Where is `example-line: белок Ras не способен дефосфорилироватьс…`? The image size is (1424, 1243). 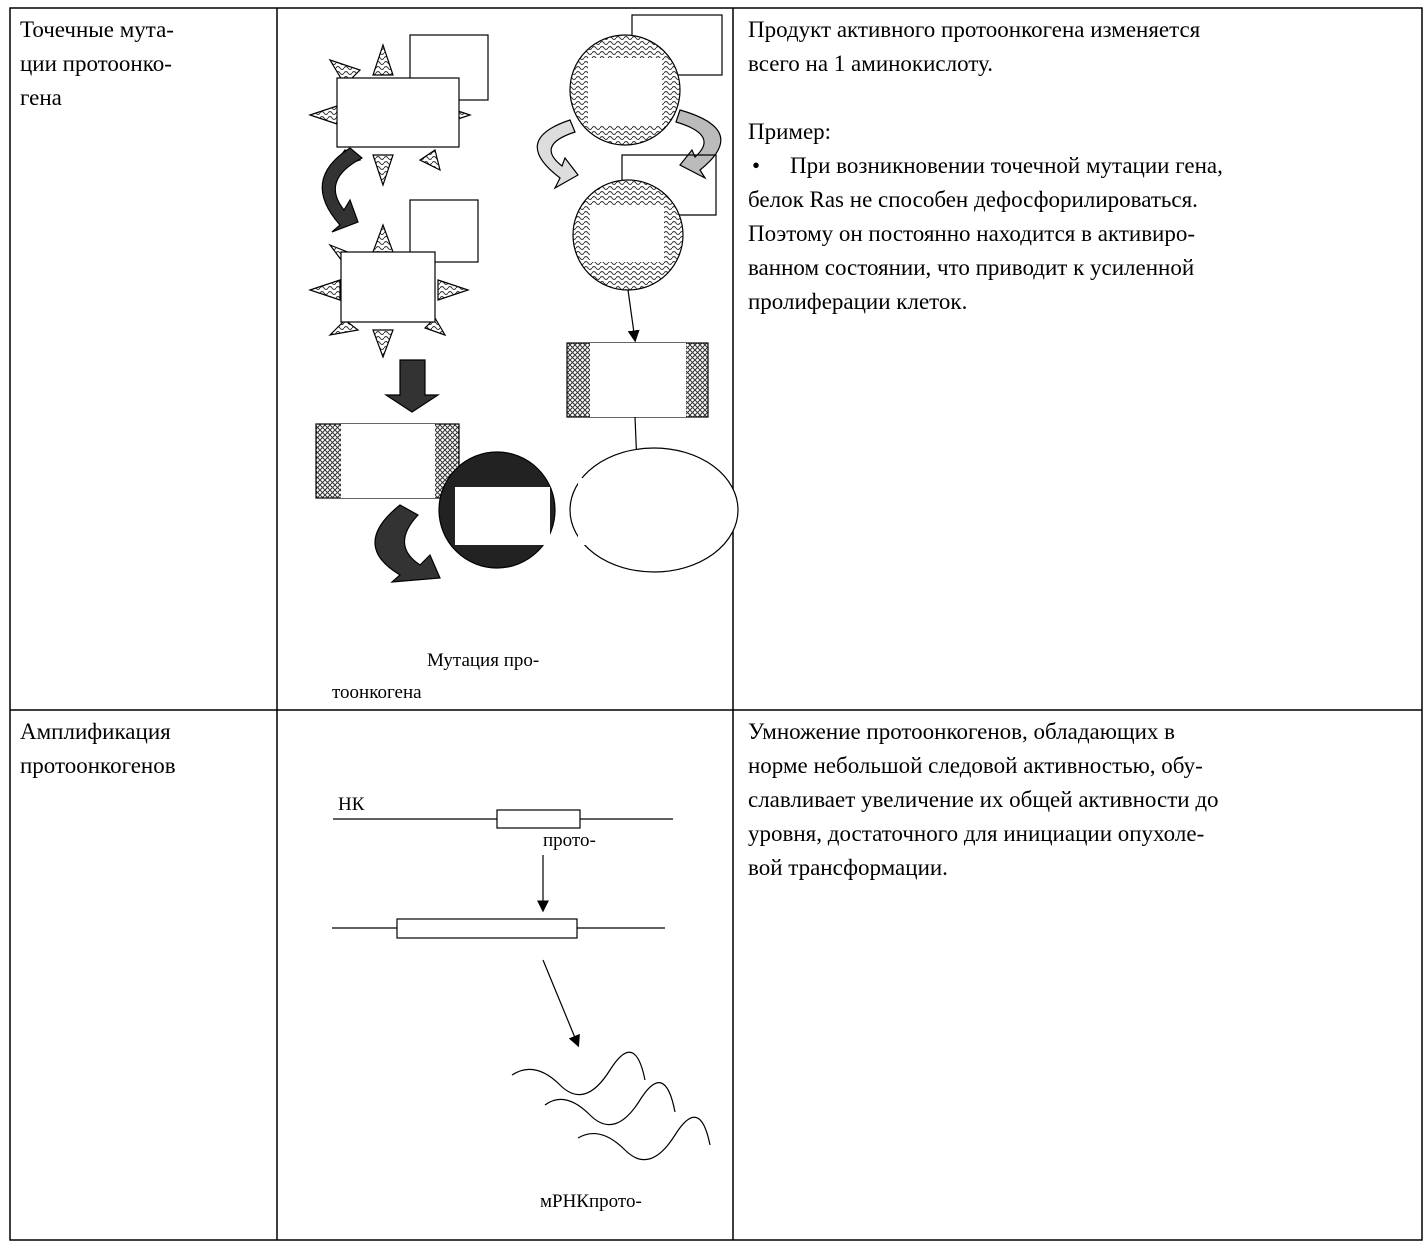
example-line: белок Ras не способен дефосфорилироватьс… is located at coordinates (973, 199).